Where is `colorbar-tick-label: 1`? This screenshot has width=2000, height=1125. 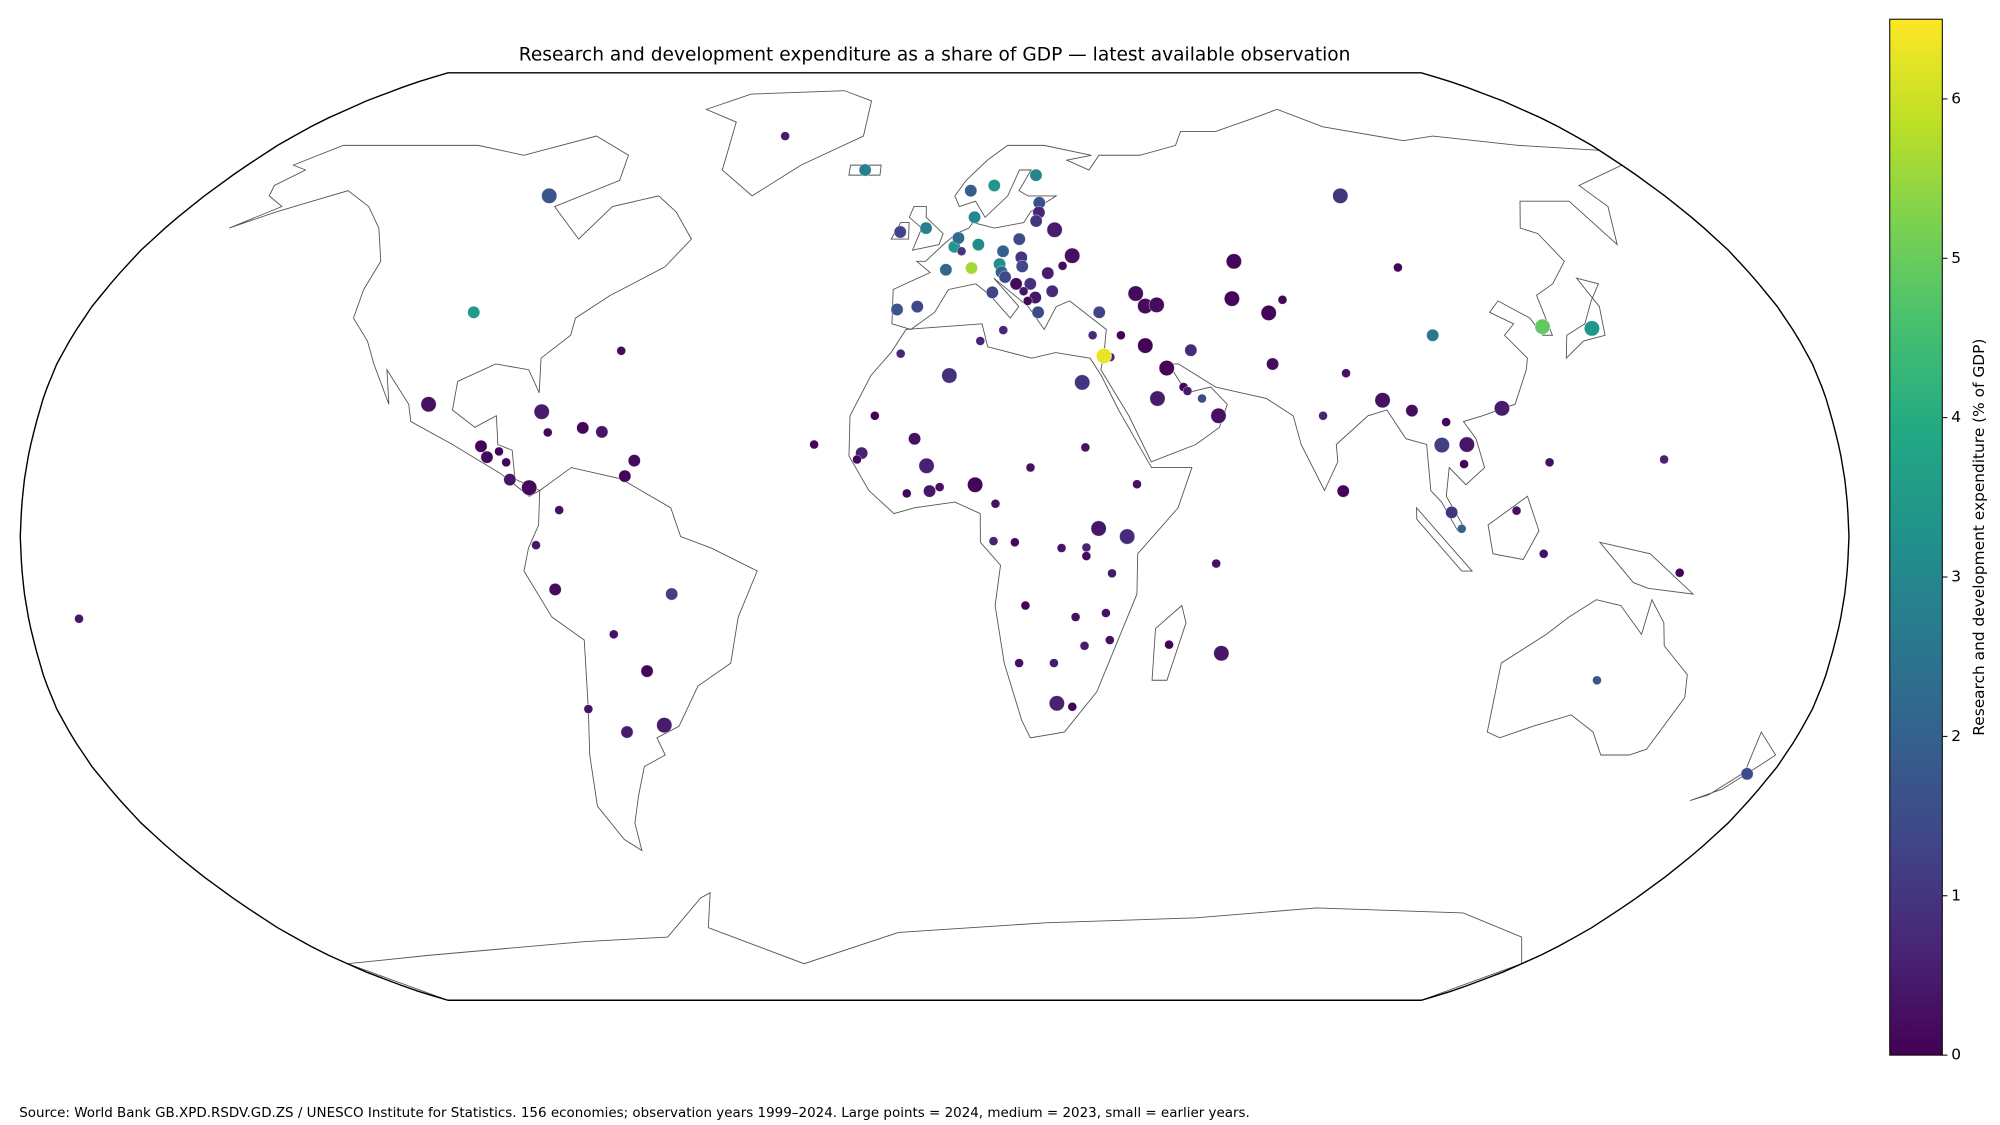
colorbar-tick-label: 1 is located at coordinates (1956, 895).